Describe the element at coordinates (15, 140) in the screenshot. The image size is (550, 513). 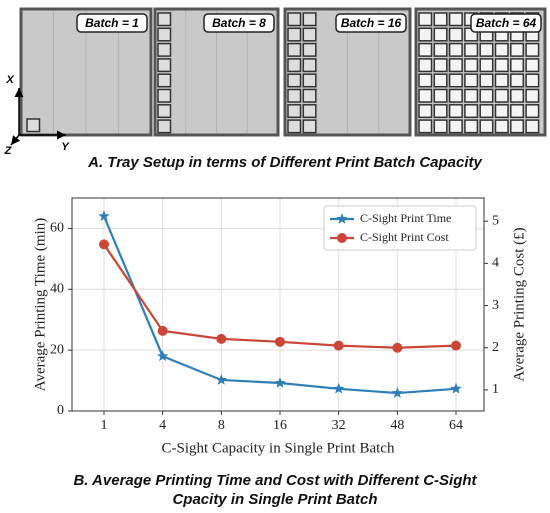
I see `axis-arrow` at that location.